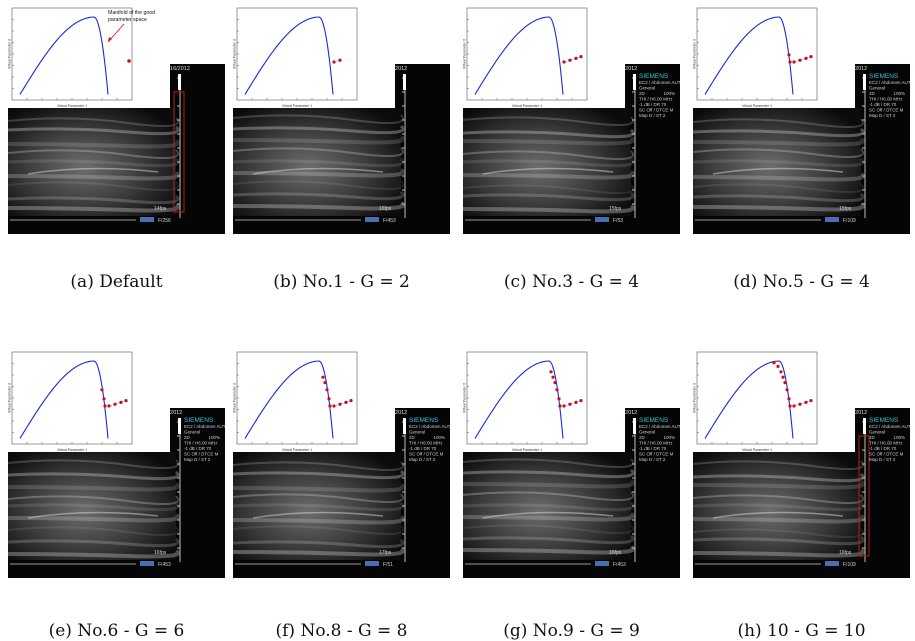  What do you see at coordinates (849, 221) in the screenshot?
I see `frame-label: F/109` at bounding box center [849, 221].